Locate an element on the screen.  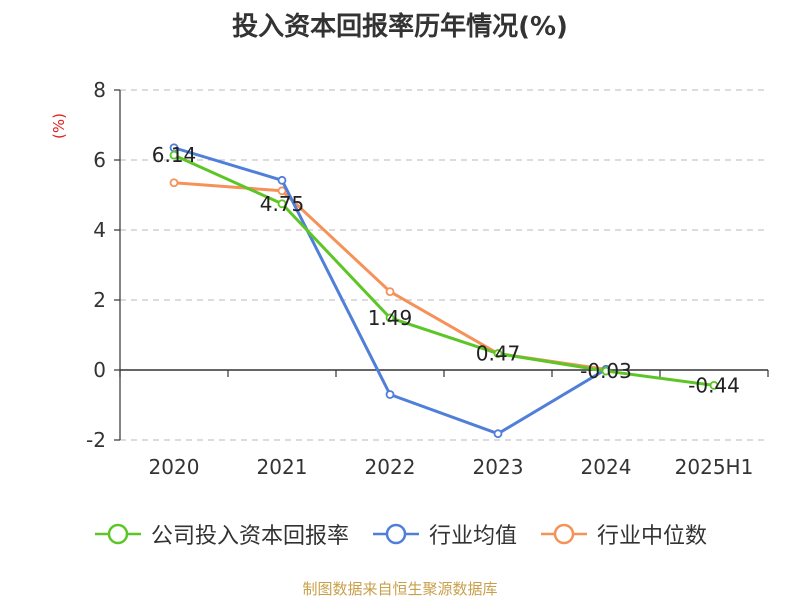
x-tick-label: 2025H1 is located at coordinates (714, 467).